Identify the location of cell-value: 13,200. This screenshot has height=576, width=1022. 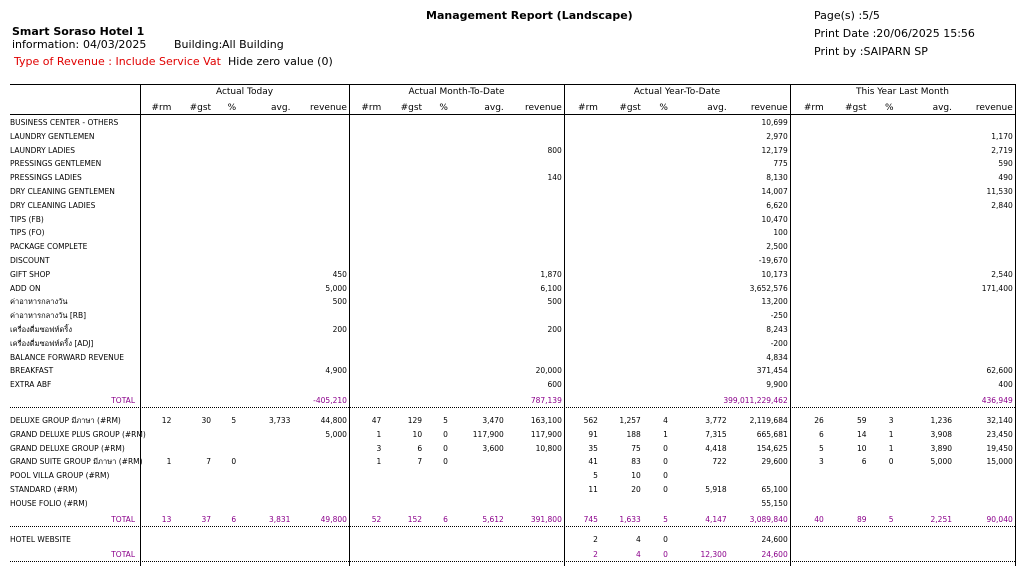
(774, 302).